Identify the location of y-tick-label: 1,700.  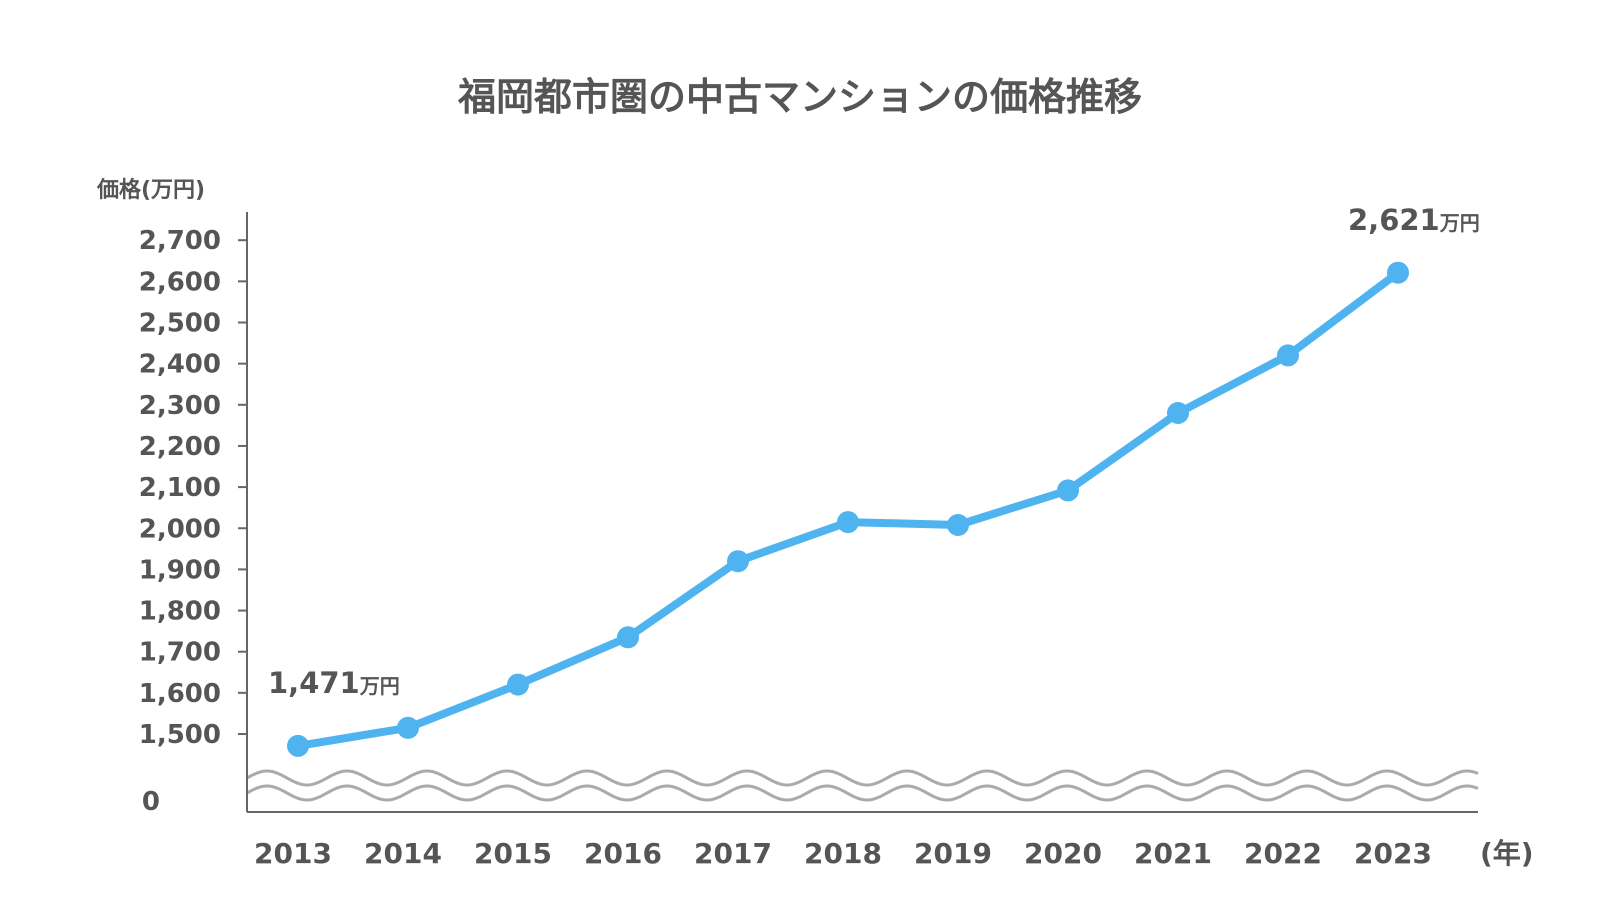
(180, 653).